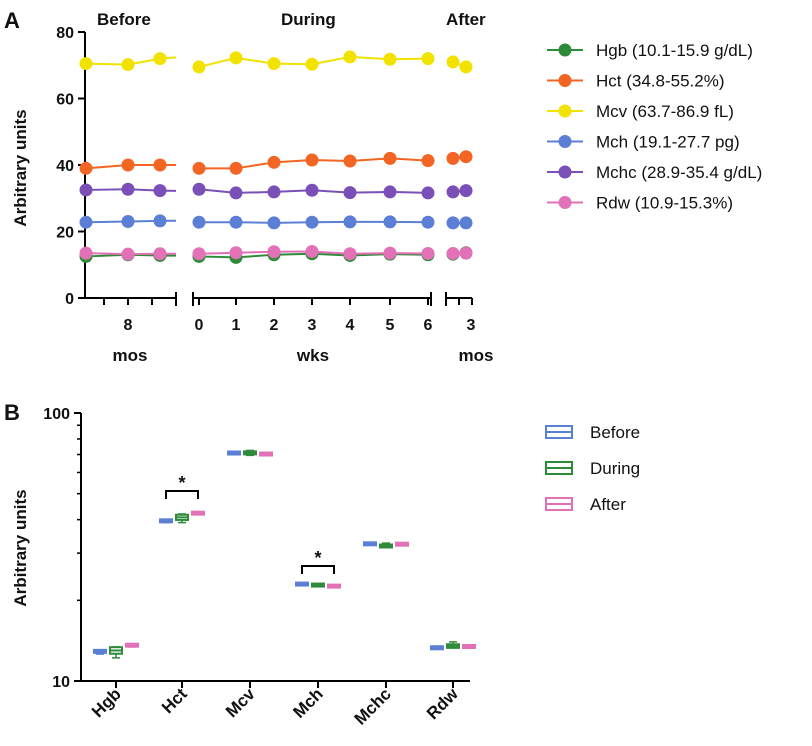  Describe the element at coordinates (615, 432) in the screenshot. I see `b-legend-label: Before` at that location.